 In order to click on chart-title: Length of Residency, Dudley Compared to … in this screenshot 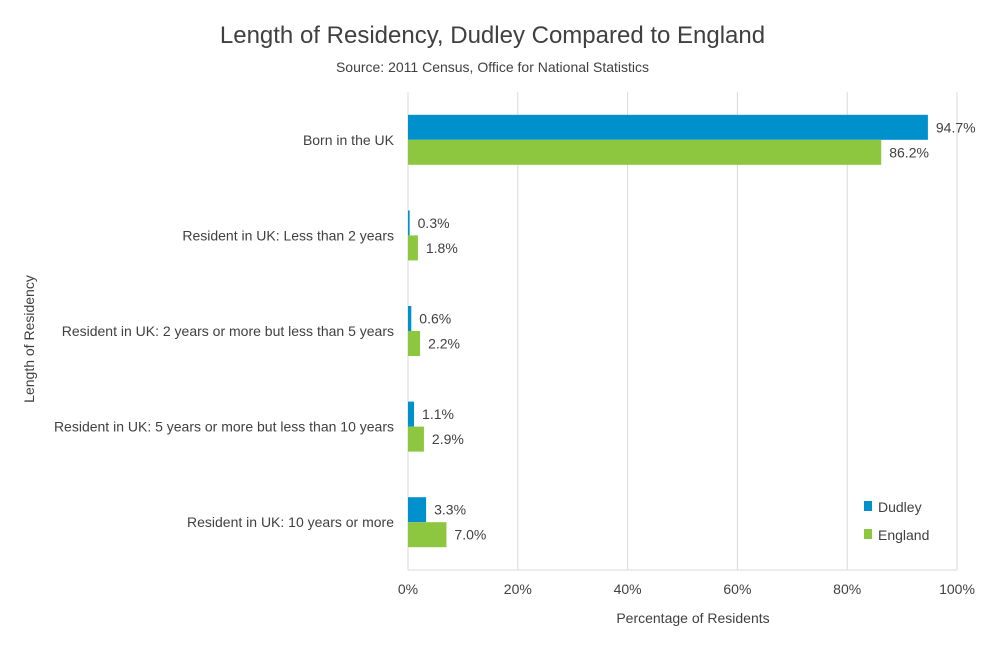, I will do `click(492, 35)`.